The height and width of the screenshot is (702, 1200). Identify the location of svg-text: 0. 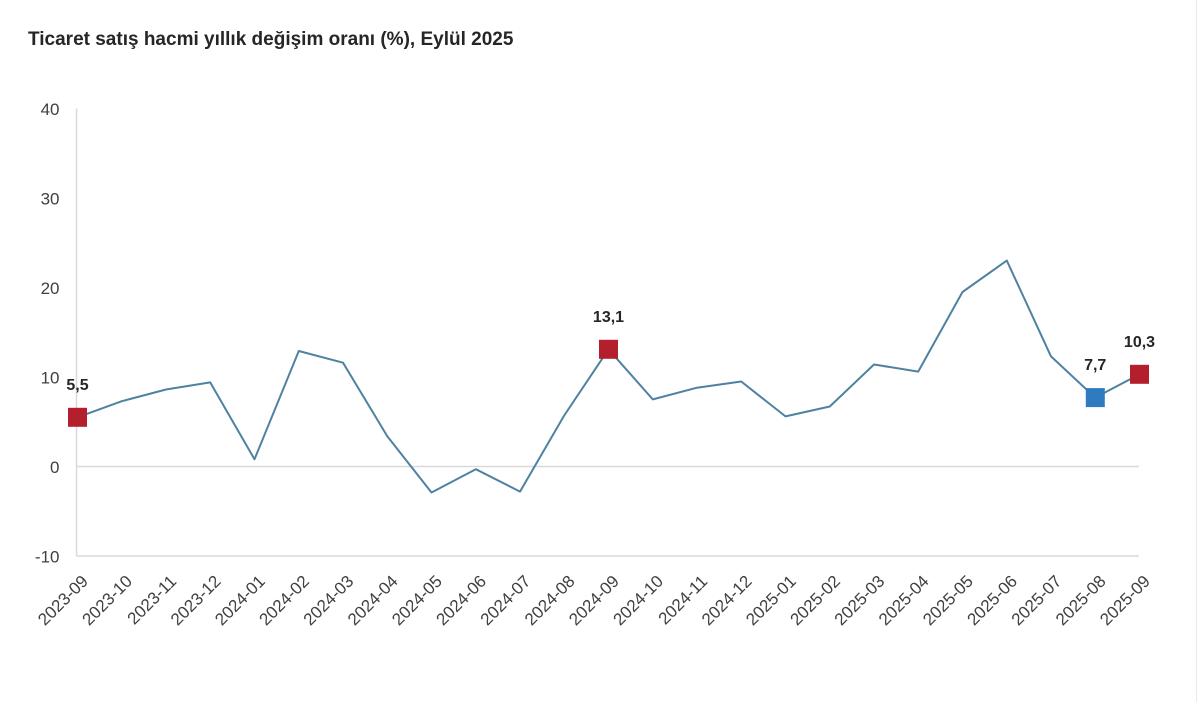
(54, 467).